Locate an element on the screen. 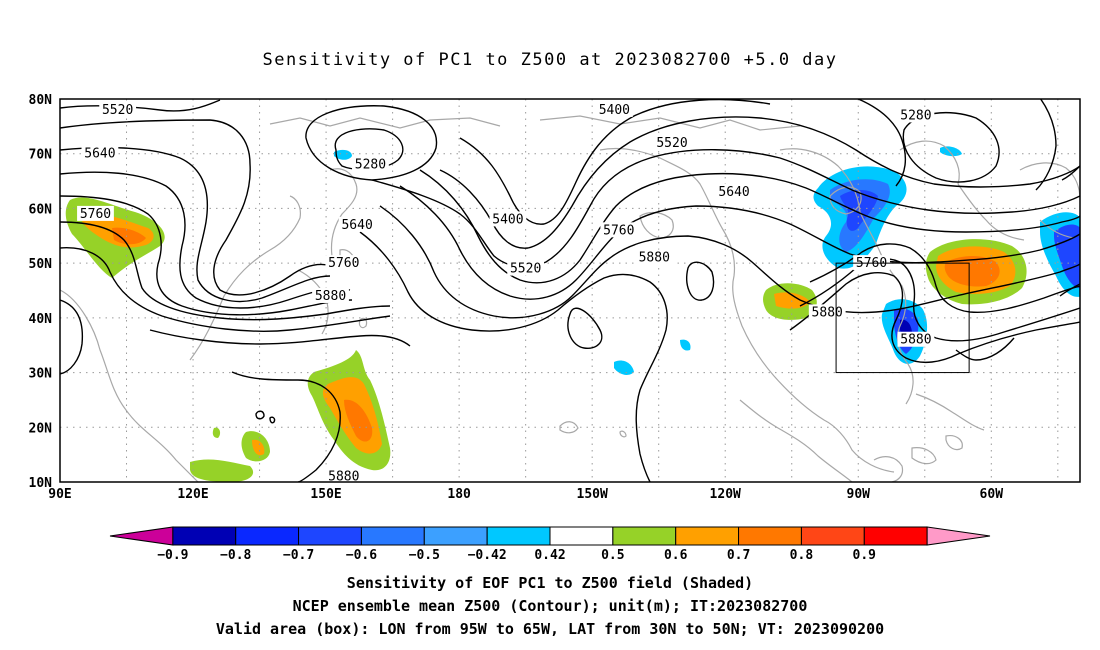 The width and height of the screenshot is (1100, 650). colorbar-tick-label: 0.6 is located at coordinates (676, 555).